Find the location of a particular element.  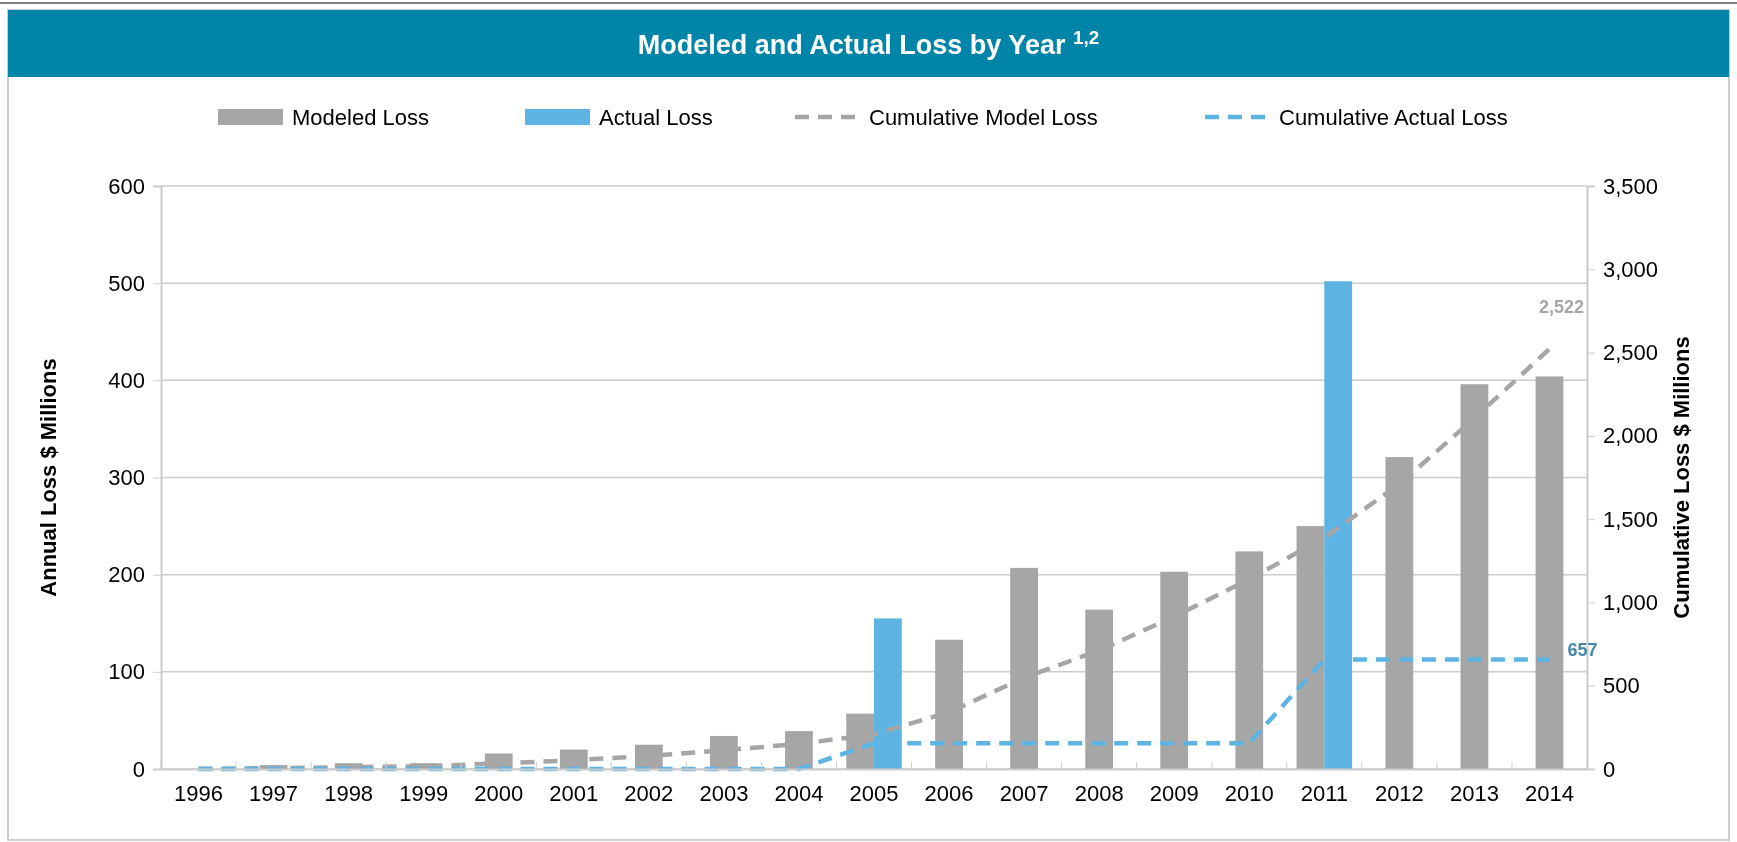

x-tick-label: 2010 is located at coordinates (1249, 793).